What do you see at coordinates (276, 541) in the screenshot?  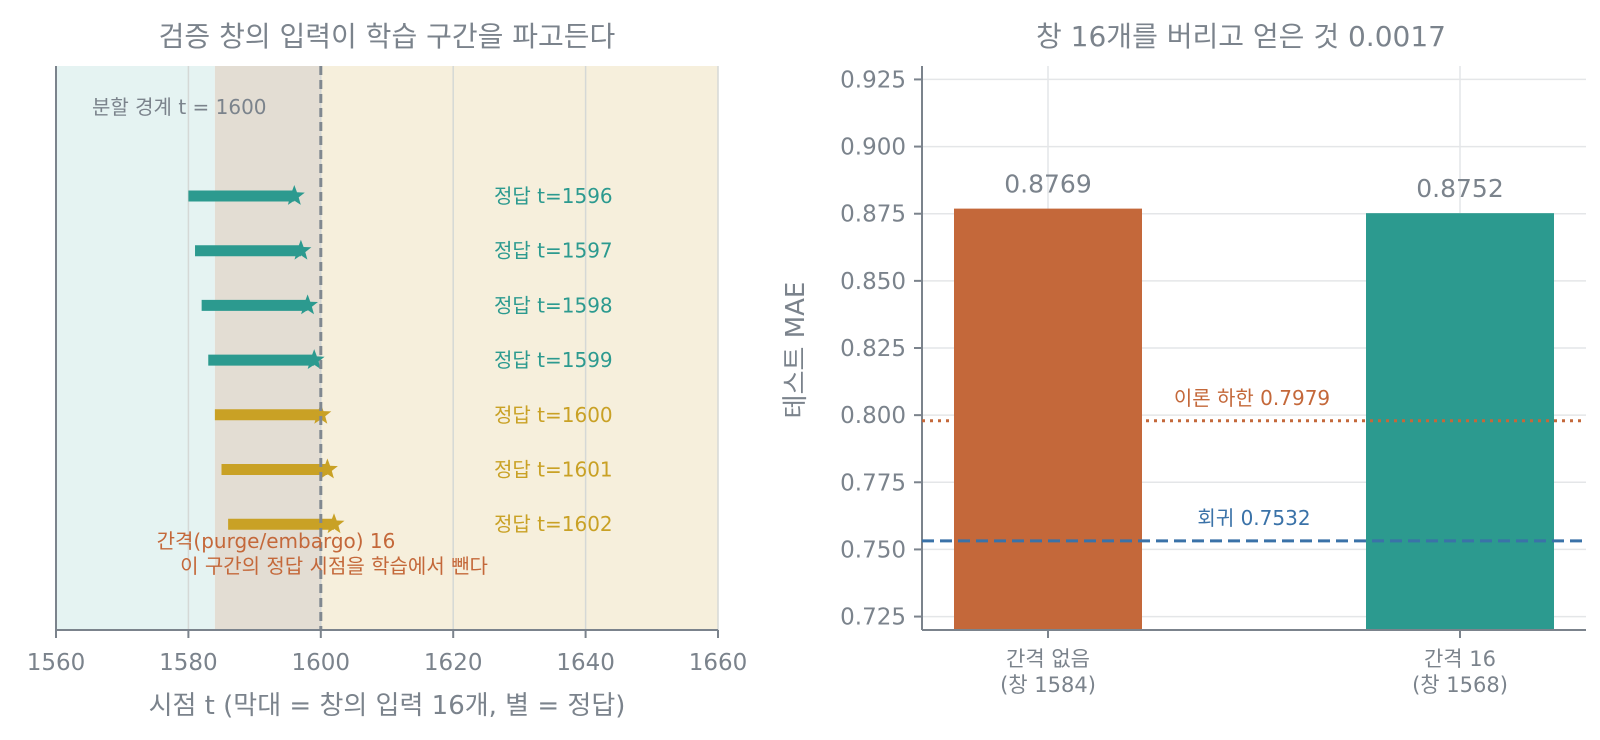 I see `gap-annotation-line-1: 간격(purge/embargo) 16` at bounding box center [276, 541].